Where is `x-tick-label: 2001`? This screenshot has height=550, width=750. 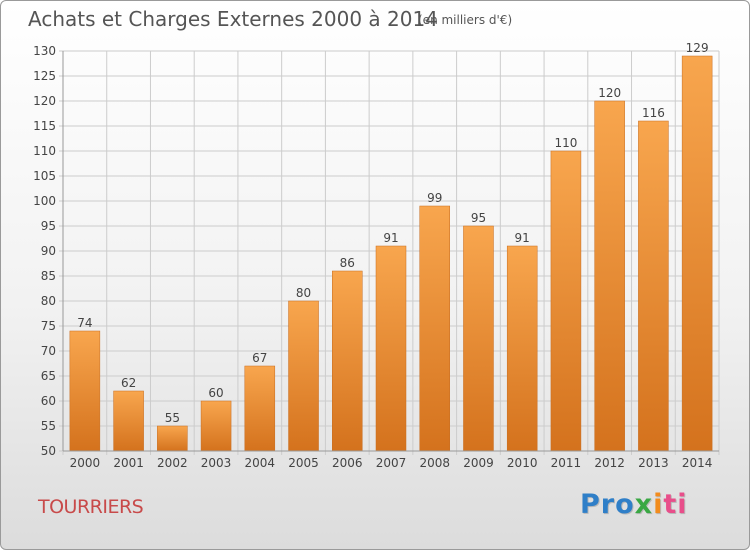 x-tick-label: 2001 is located at coordinates (128, 463).